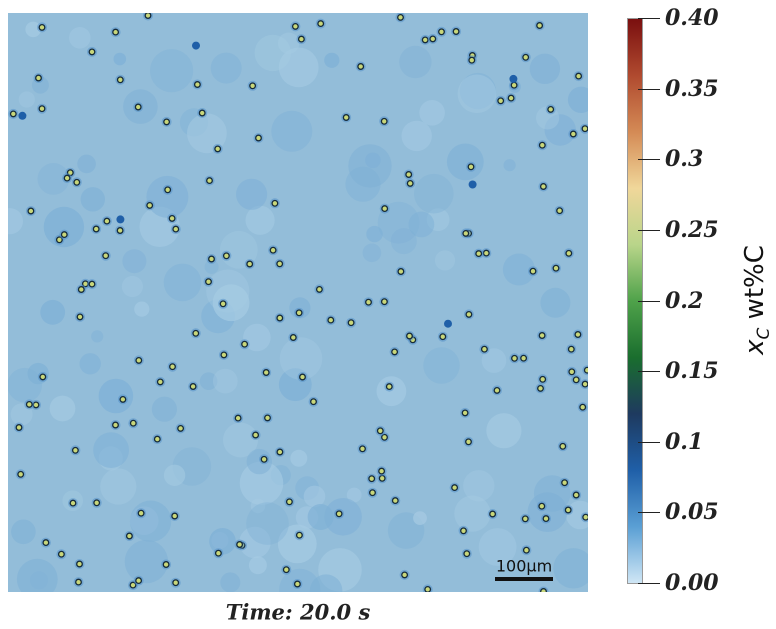 This screenshot has width=776, height=629. Describe the element at coordinates (692, 229) in the screenshot. I see `colorbar-tick-label: 0.25` at that location.